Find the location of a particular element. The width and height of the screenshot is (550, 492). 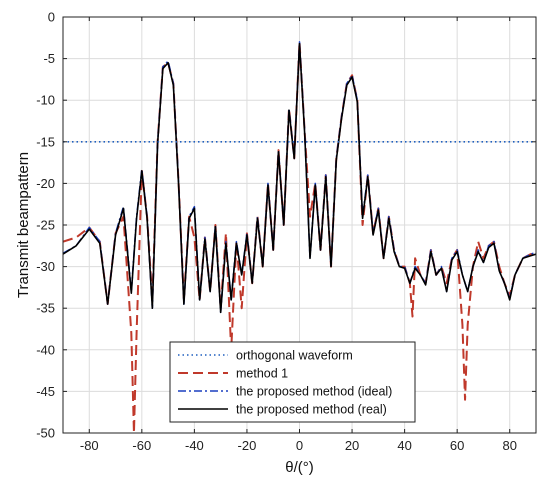

y-tick-label: -45 is located at coordinates (45, 391).